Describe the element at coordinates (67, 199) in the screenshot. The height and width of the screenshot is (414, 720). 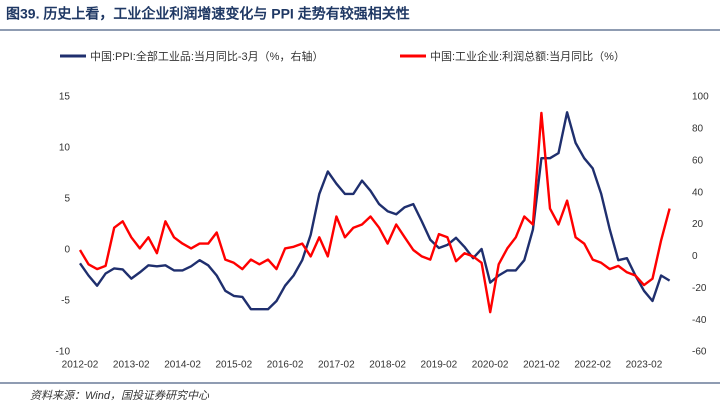
I see `y-tick-label: 5` at that location.